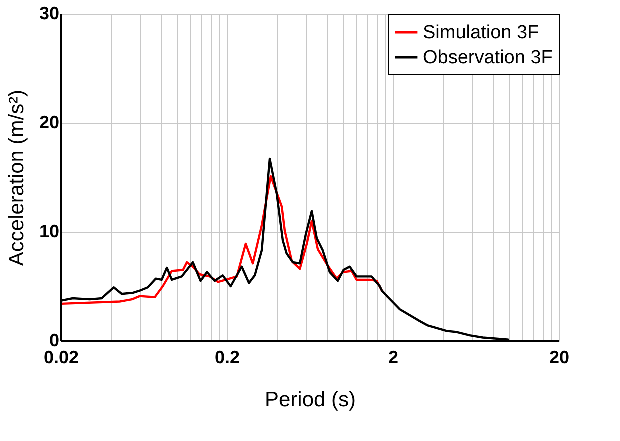  Describe the element at coordinates (49, 232) in the screenshot. I see `y-tick-label: 10` at that location.